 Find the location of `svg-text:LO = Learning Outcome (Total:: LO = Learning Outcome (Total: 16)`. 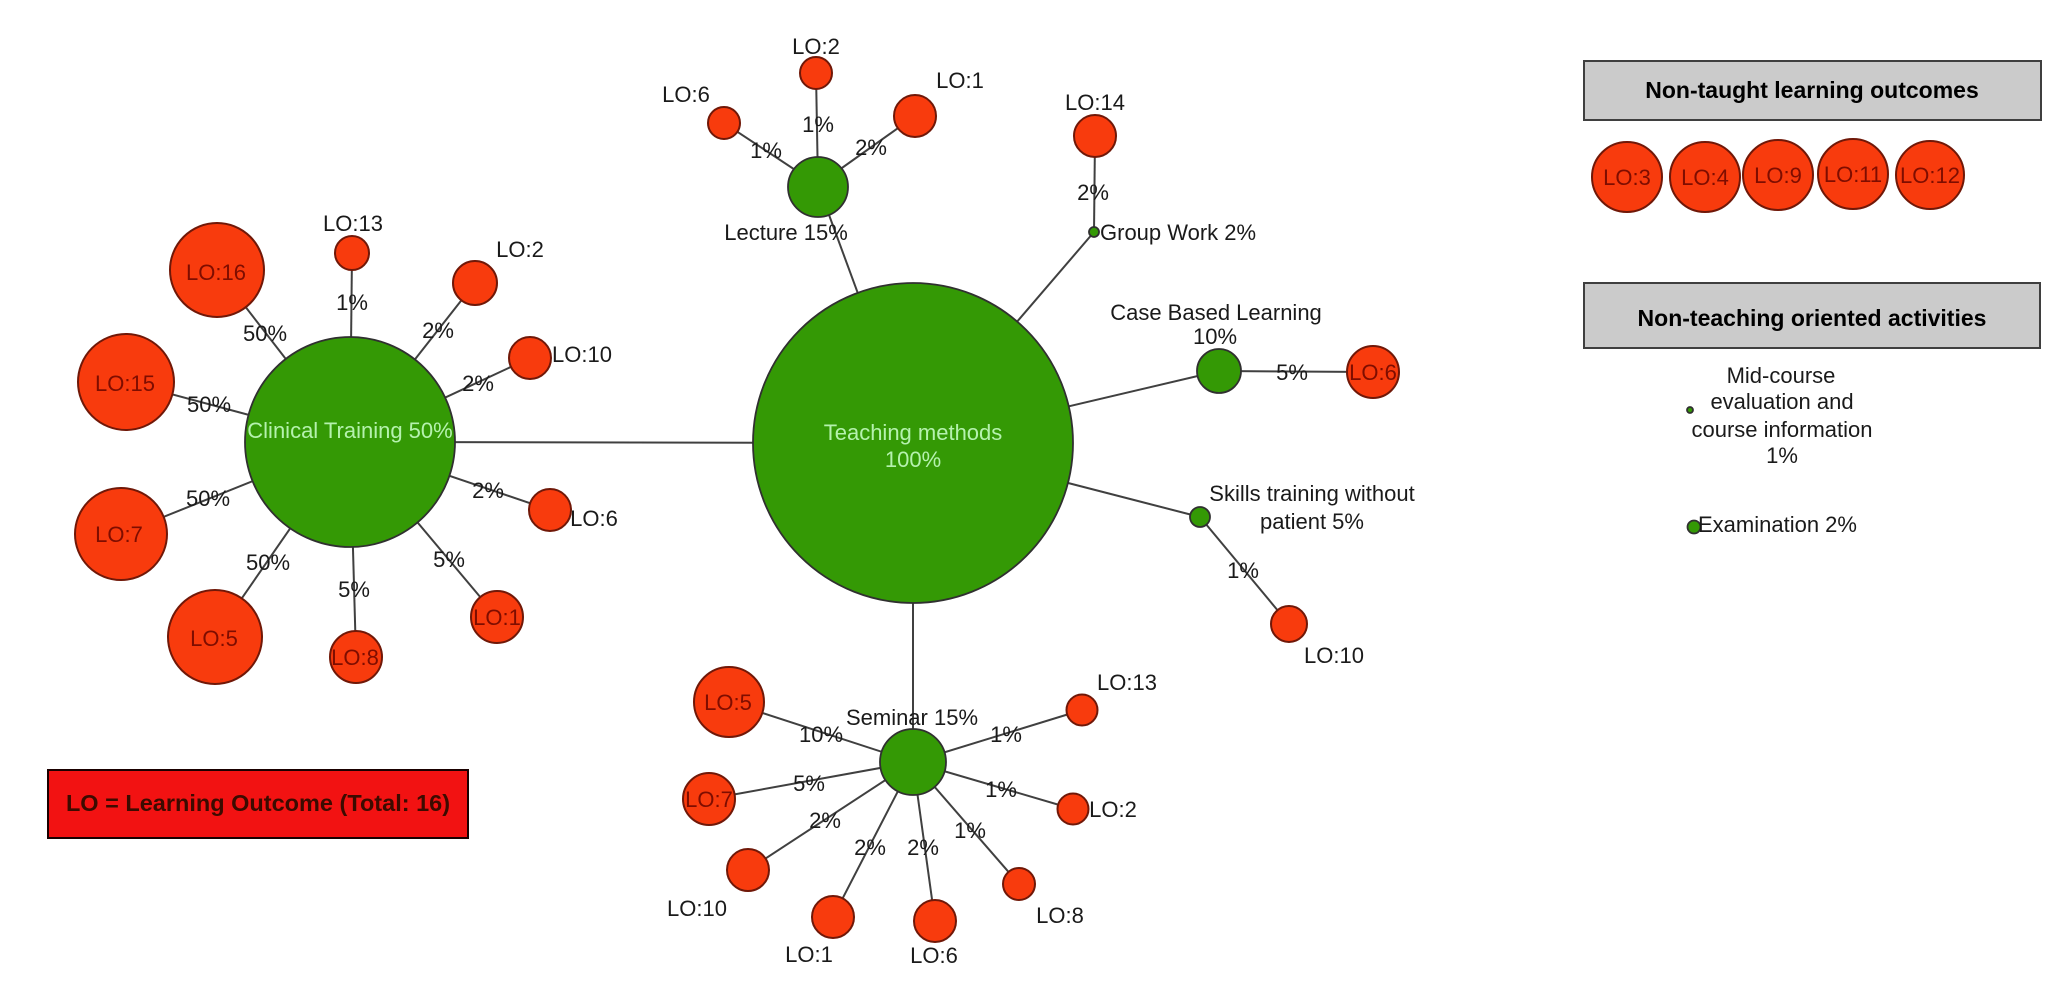

svg-text:LO = Learning Outcome (Total:: LO = Learning Outcome (Total: 16) is located at coordinates (258, 803).